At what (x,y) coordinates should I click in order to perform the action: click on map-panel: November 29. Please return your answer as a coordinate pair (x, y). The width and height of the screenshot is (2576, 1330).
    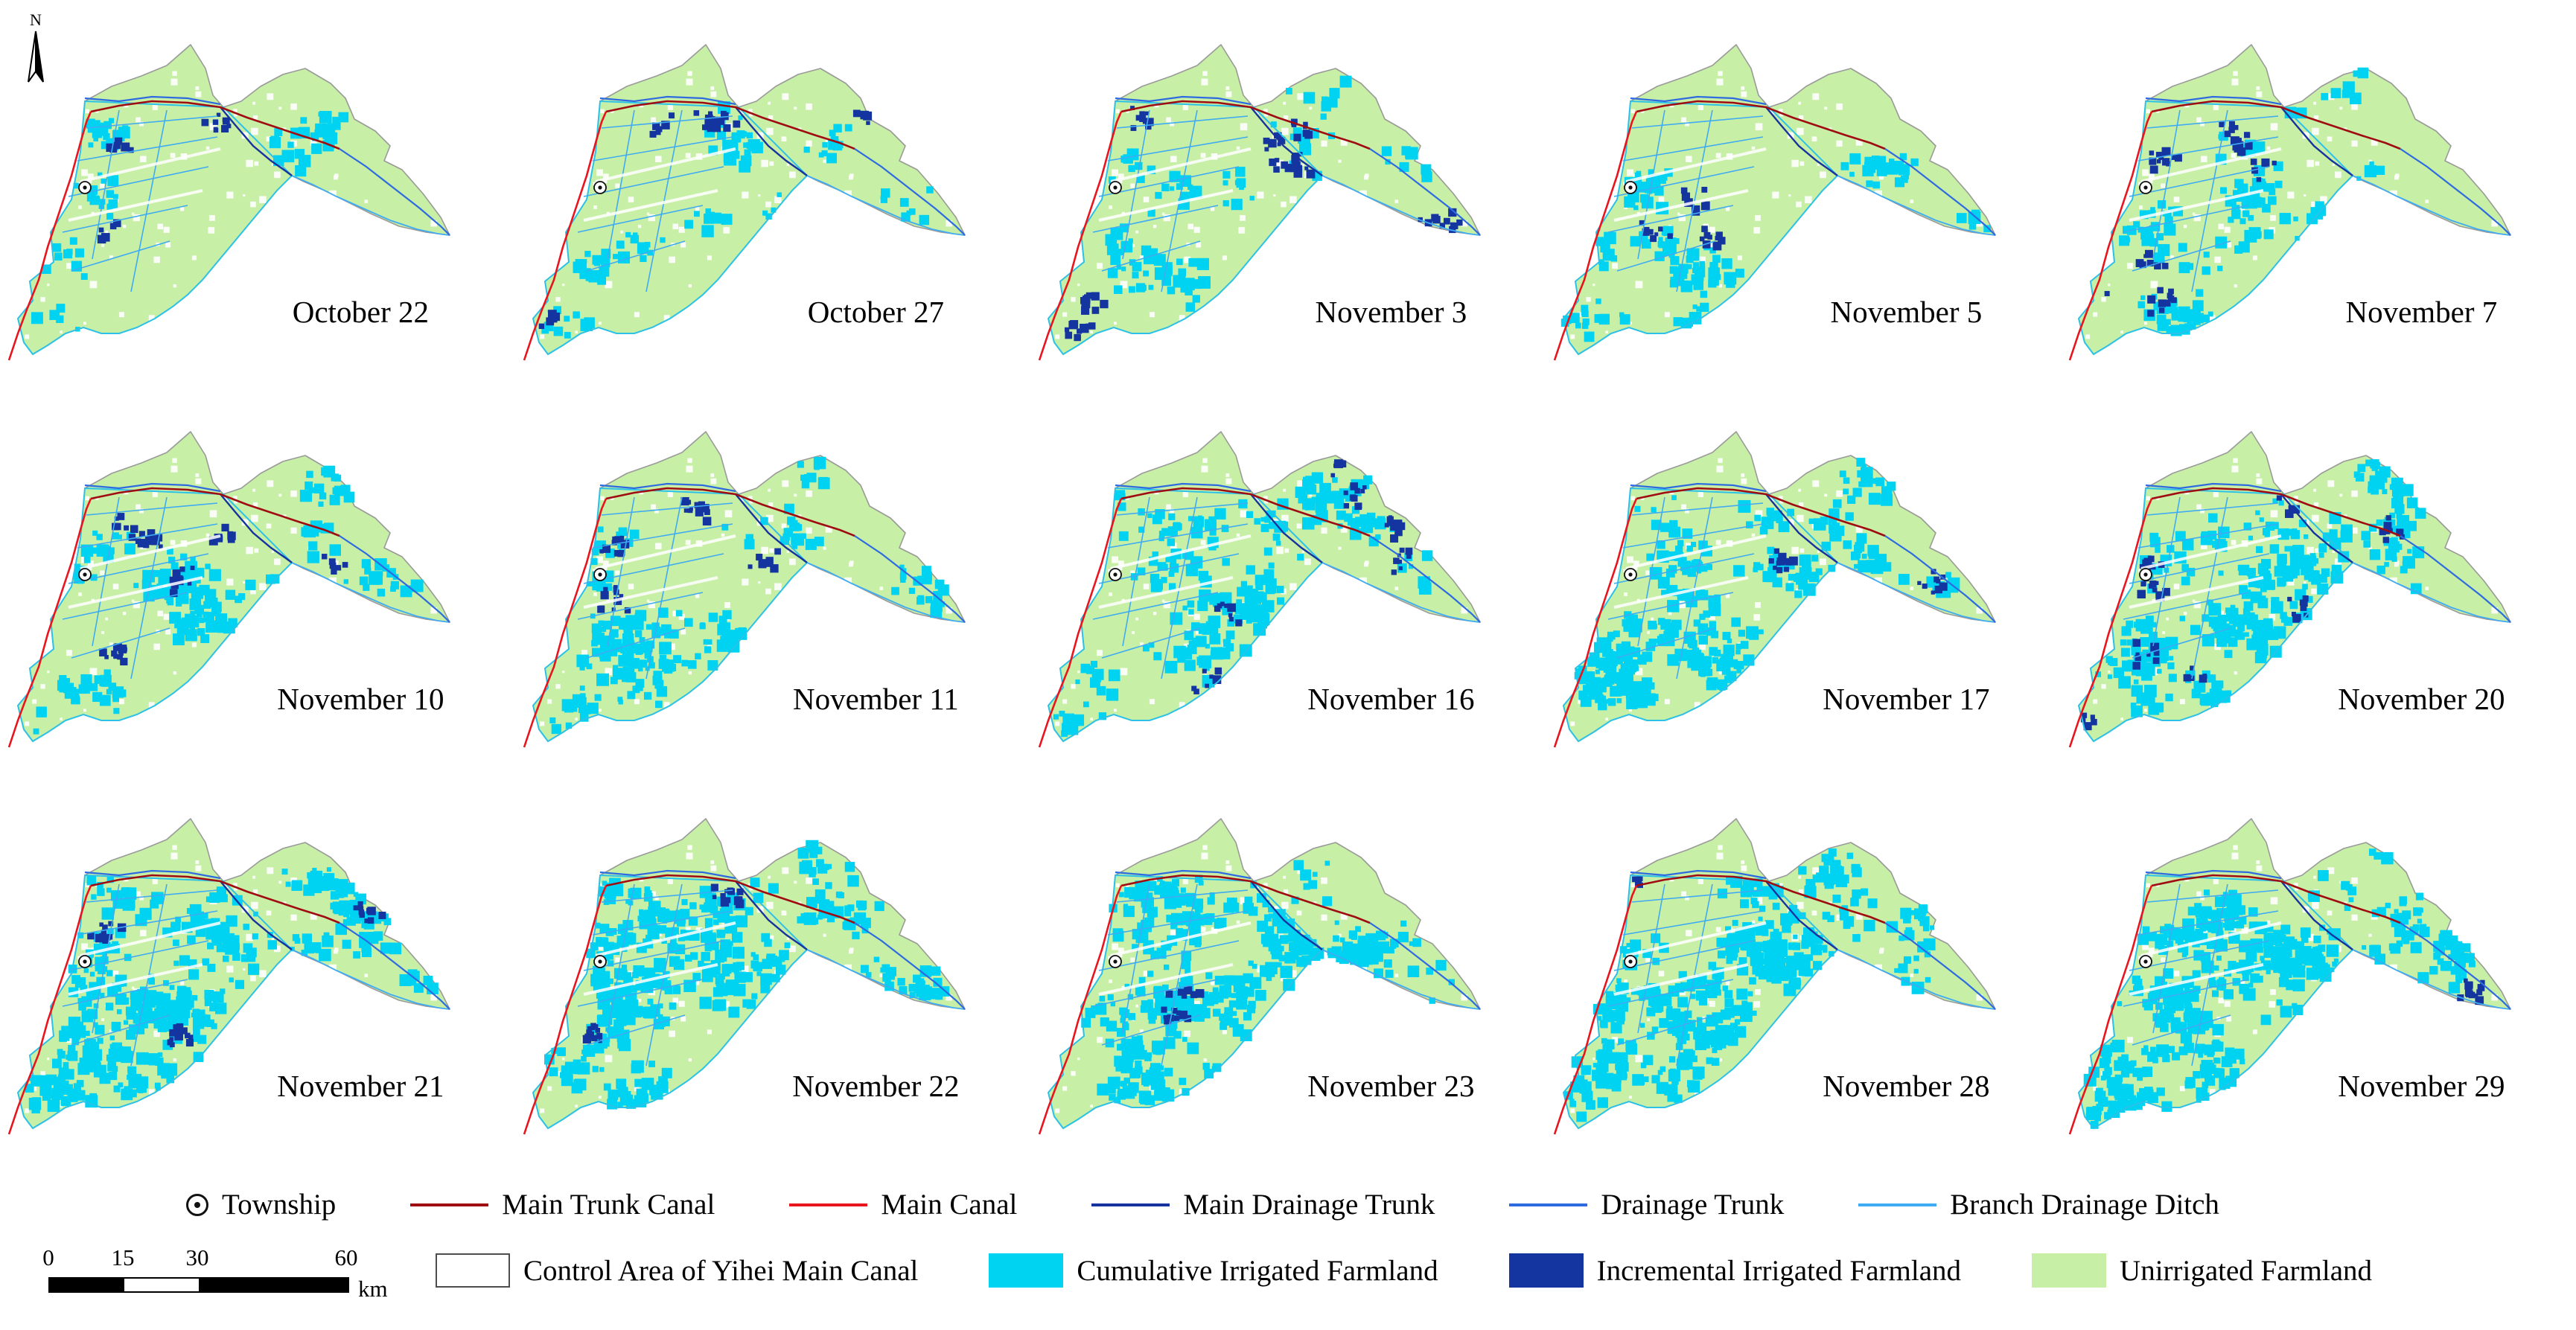
    Looking at the image, I should click on (2318, 967).